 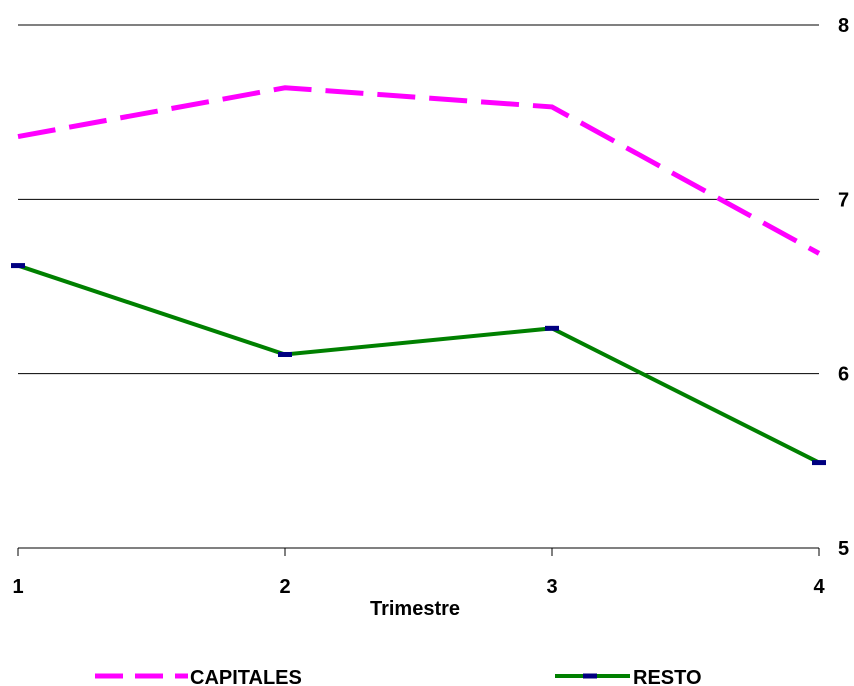 What do you see at coordinates (843, 200) in the screenshot?
I see `y-tick-label: 7` at bounding box center [843, 200].